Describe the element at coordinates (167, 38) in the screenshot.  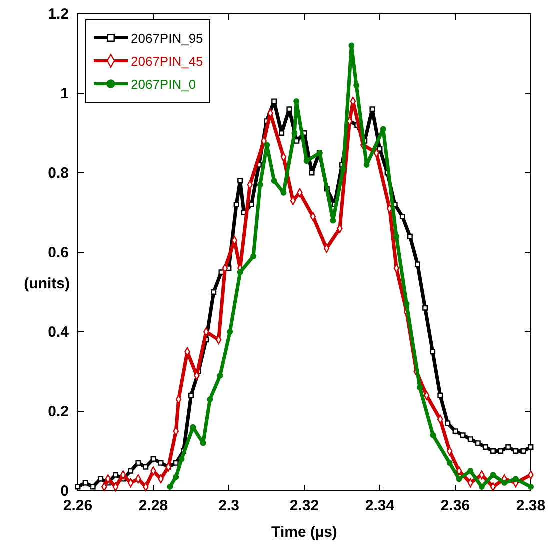
I see `legend-label: 2067PIN_95` at that location.